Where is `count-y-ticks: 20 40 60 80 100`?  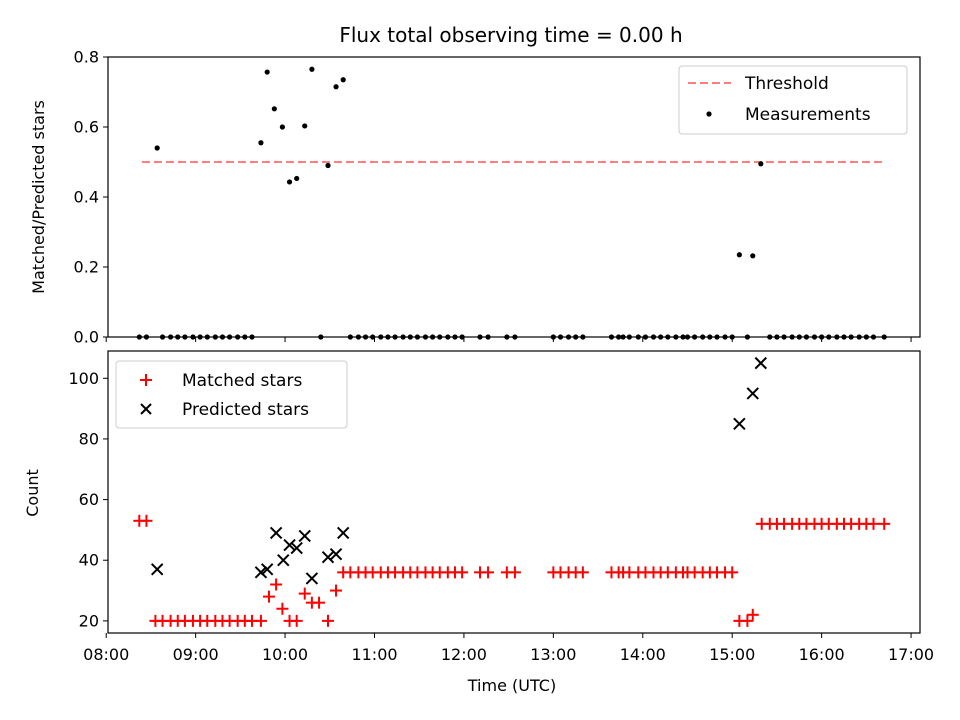
count-y-ticks: 20 40 60 80 100 is located at coordinates (88, 499).